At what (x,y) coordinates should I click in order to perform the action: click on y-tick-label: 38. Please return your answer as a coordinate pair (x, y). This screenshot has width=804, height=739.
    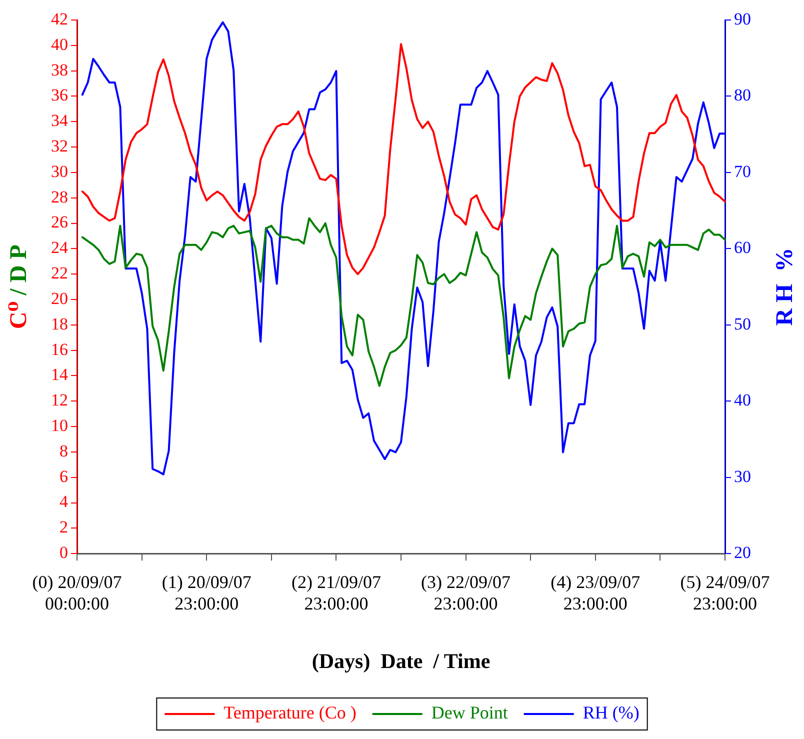
    Looking at the image, I should click on (59, 70).